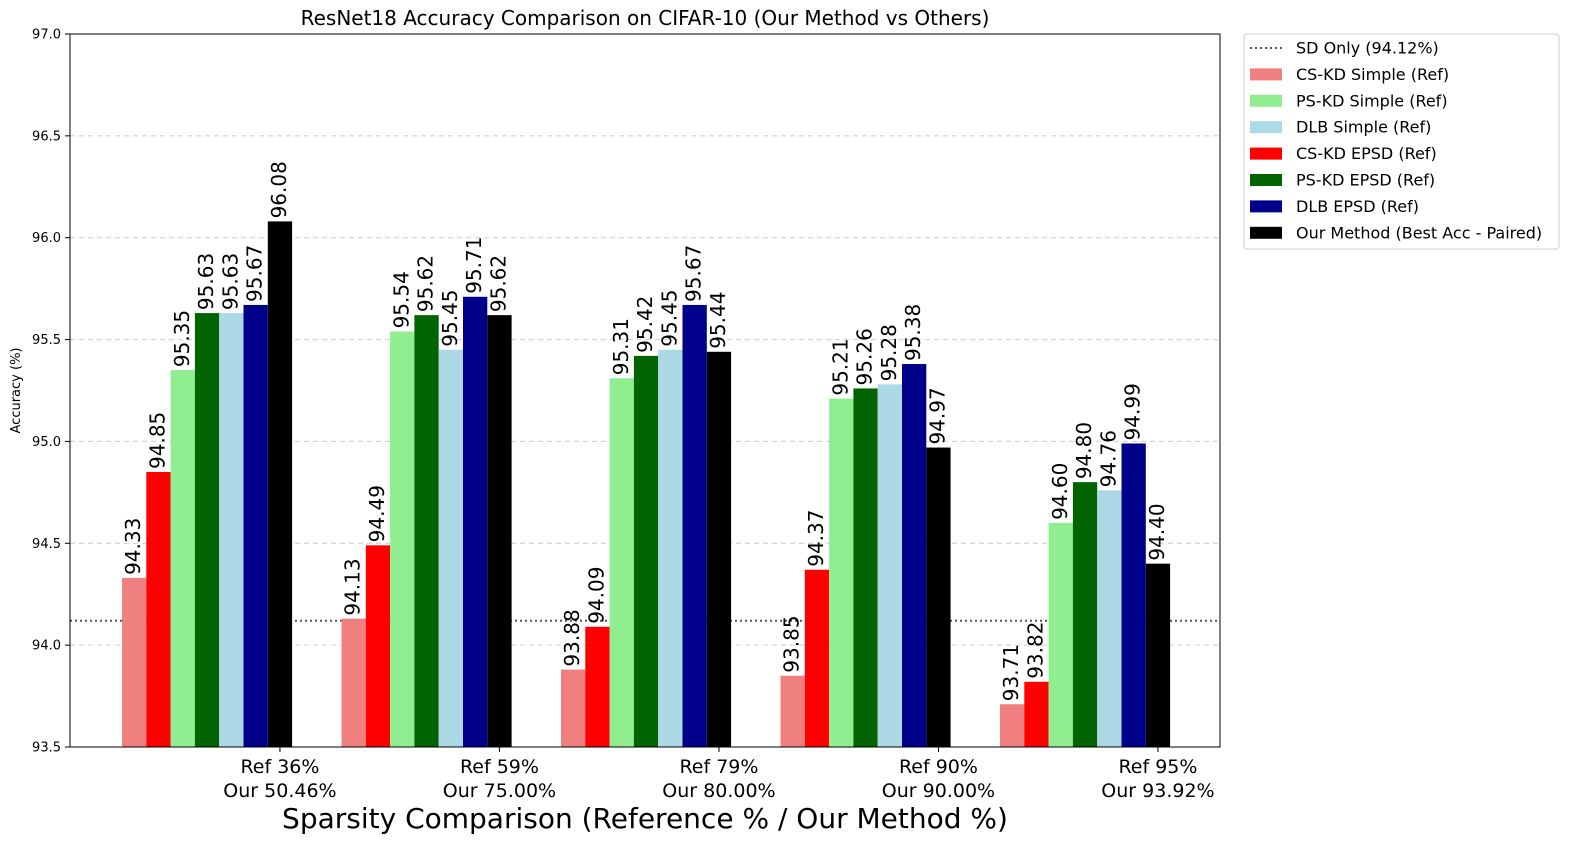 The width and height of the screenshot is (1569, 844). Describe the element at coordinates (182, 338) in the screenshot. I see `bar-value-label: 95.35` at that location.